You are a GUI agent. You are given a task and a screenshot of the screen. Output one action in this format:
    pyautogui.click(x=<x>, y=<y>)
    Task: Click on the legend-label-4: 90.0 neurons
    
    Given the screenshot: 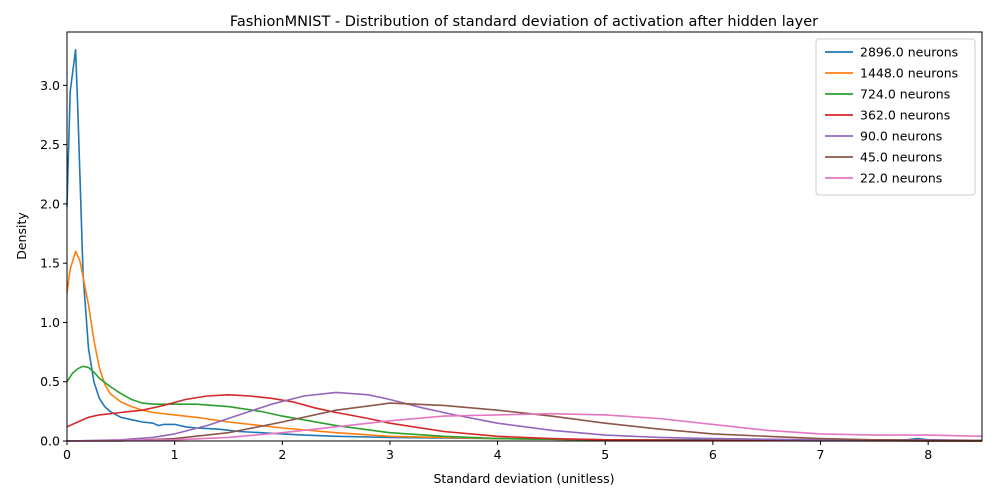 What is the action you would take?
    pyautogui.click(x=901, y=136)
    